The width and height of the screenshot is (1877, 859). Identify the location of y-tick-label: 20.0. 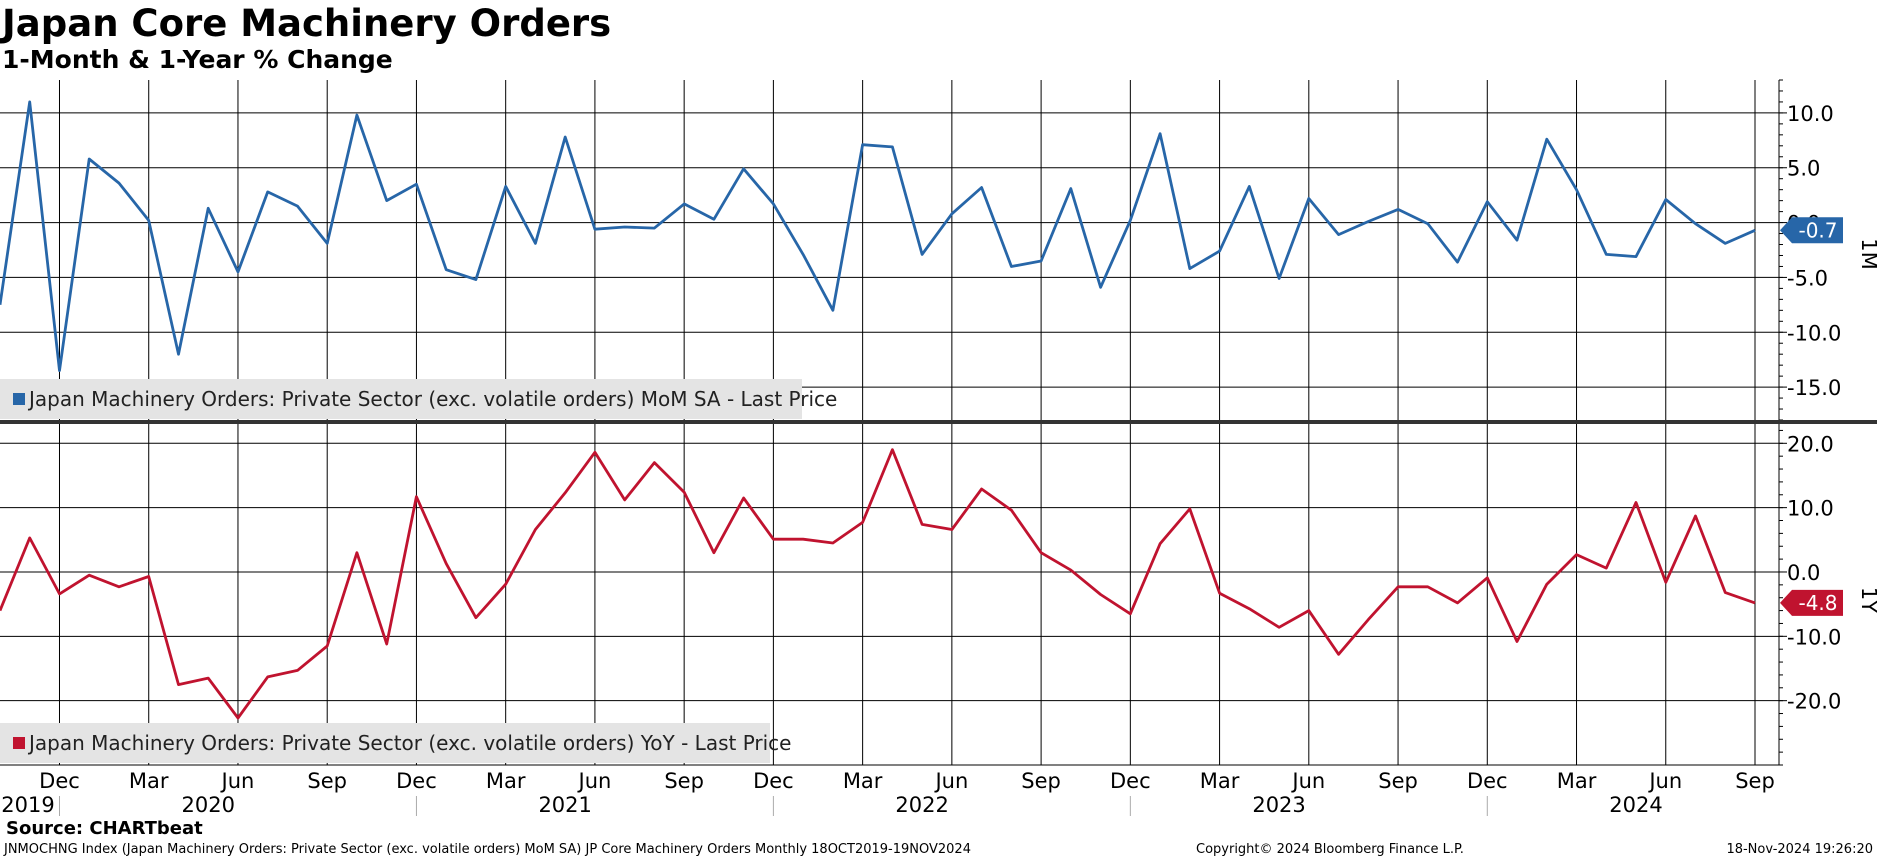
(1810, 444).